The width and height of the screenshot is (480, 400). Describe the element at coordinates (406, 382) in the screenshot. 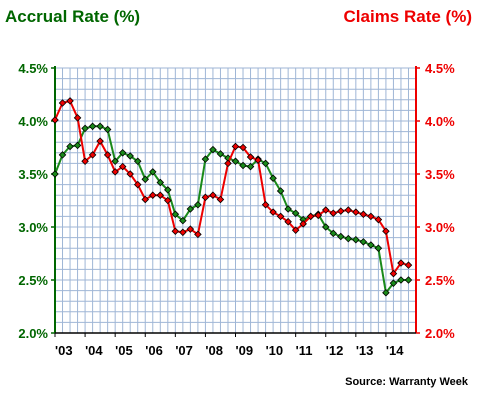

I see `source-note: Source: Warranty Week` at that location.